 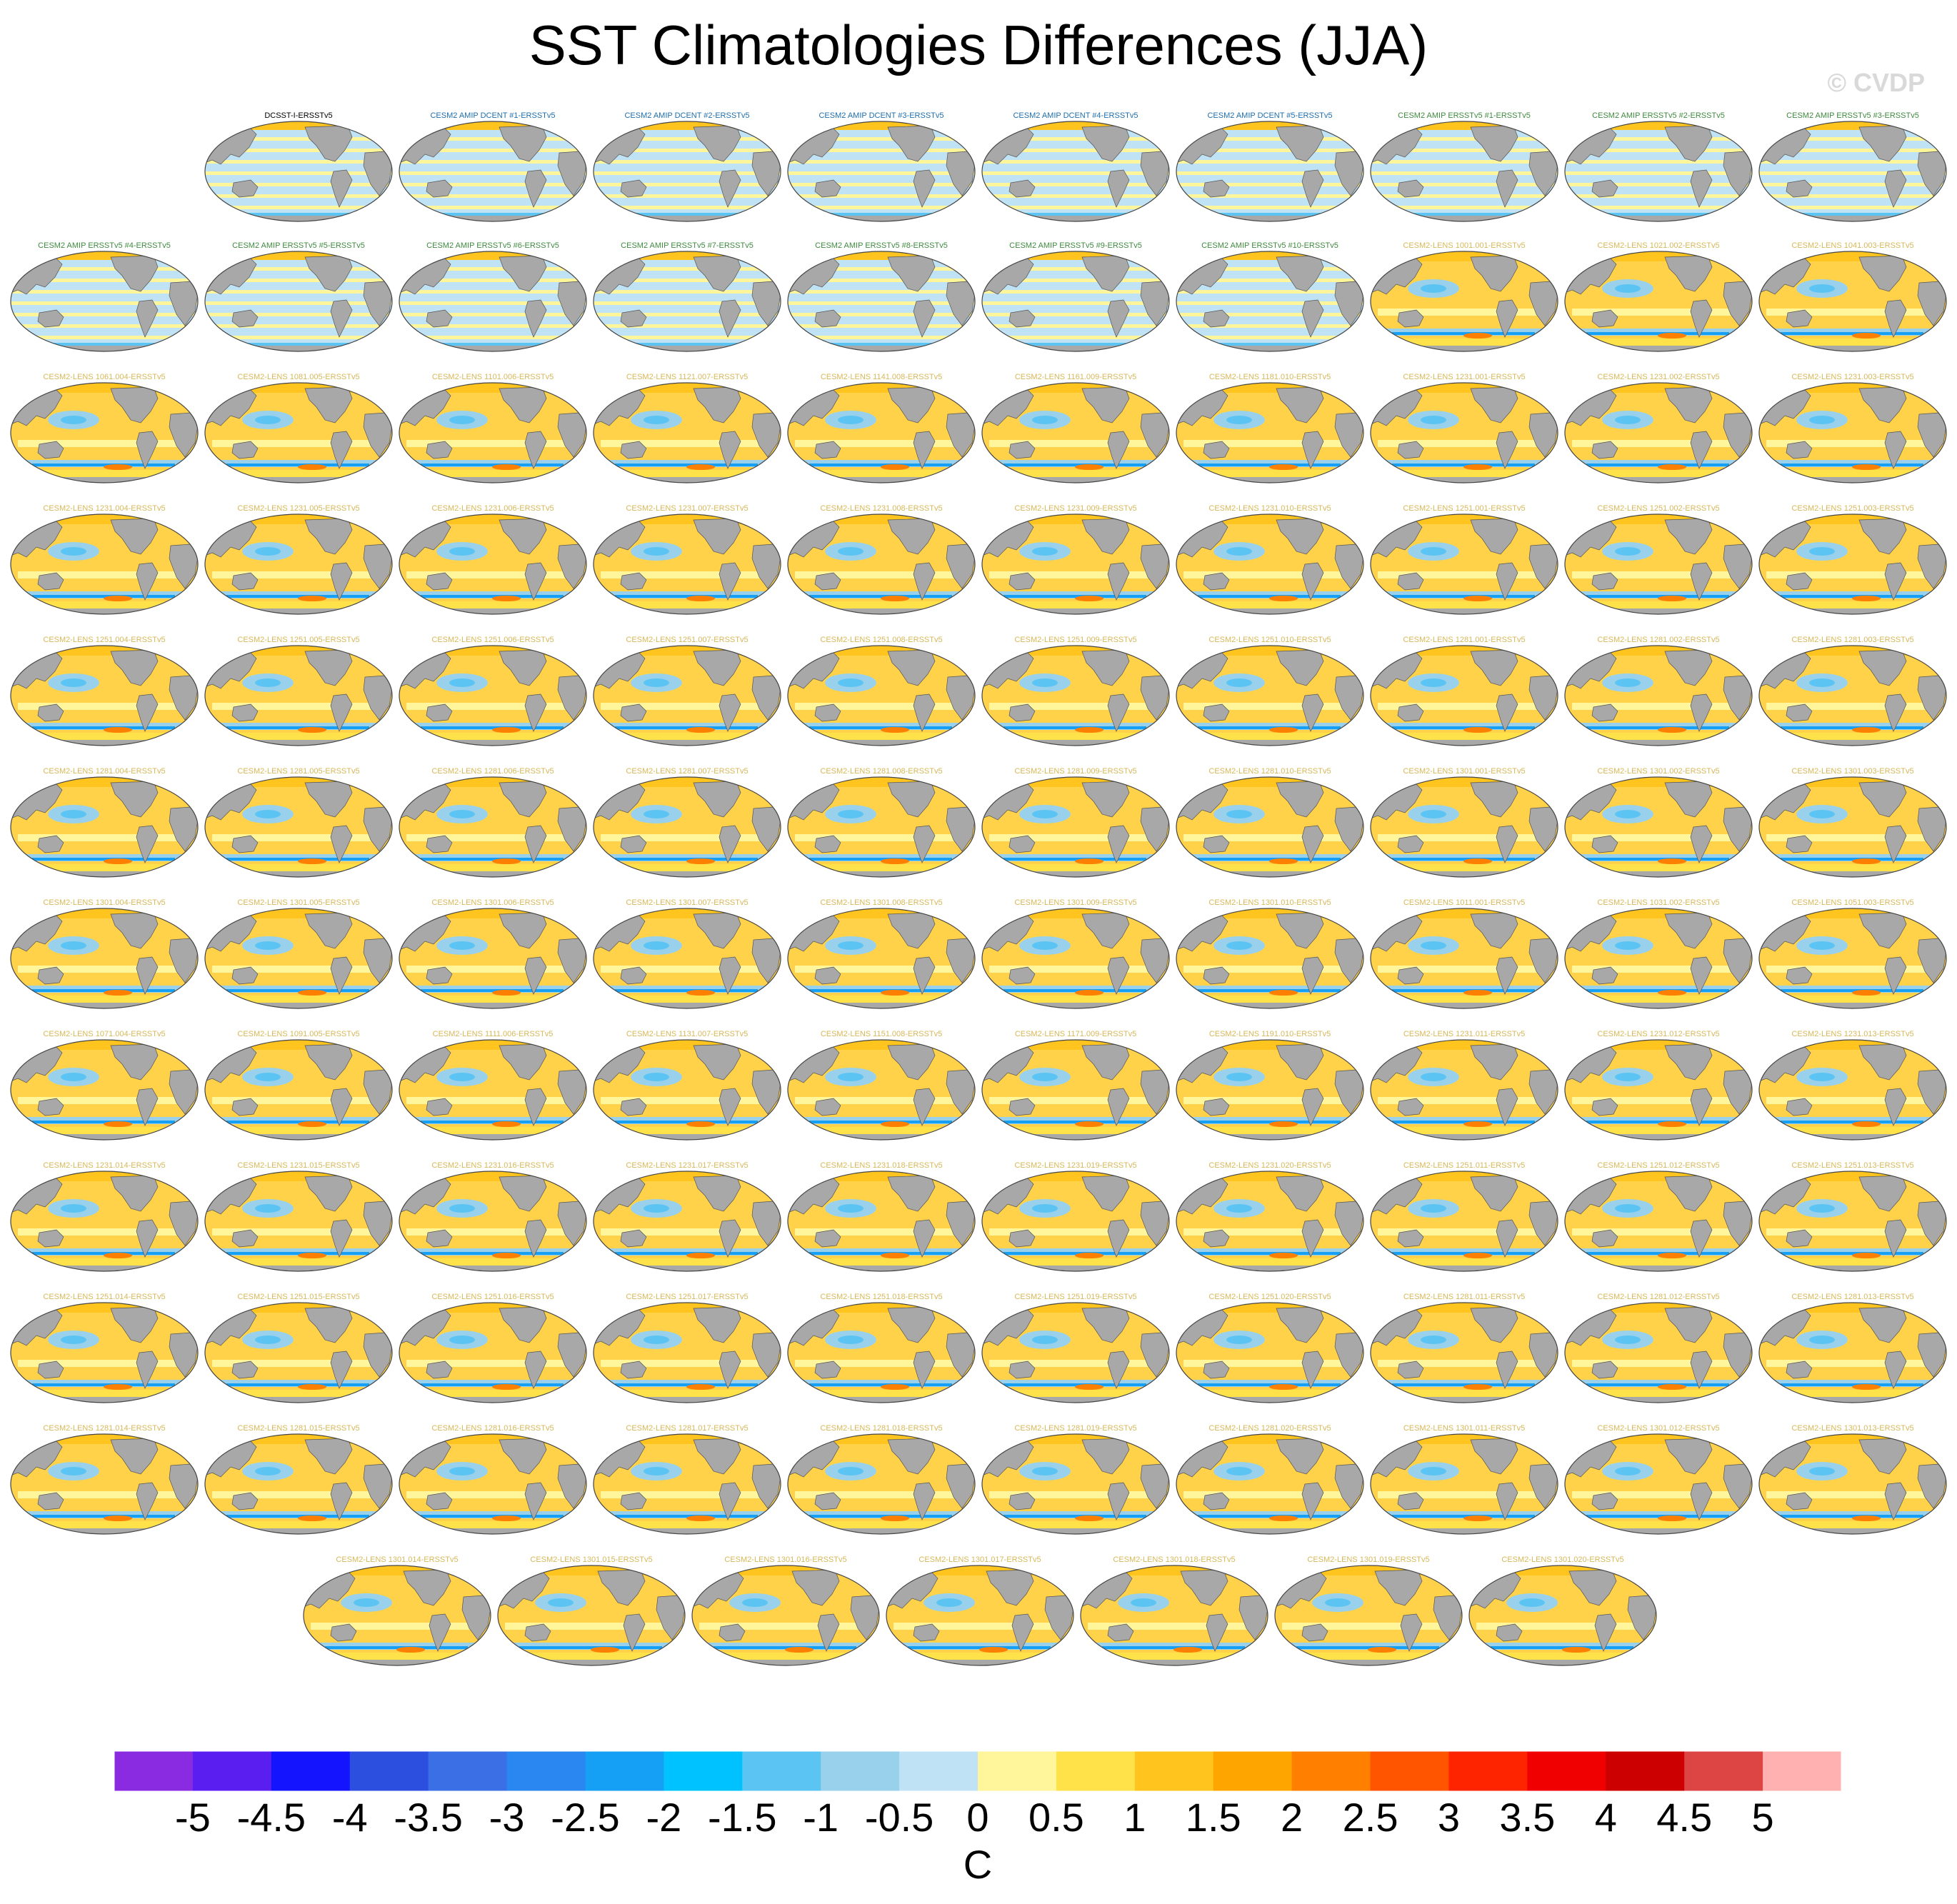 What do you see at coordinates (492, 1428) in the screenshot?
I see `panel-label: CESM2-LENS 1281.016-ERSSTv5` at bounding box center [492, 1428].